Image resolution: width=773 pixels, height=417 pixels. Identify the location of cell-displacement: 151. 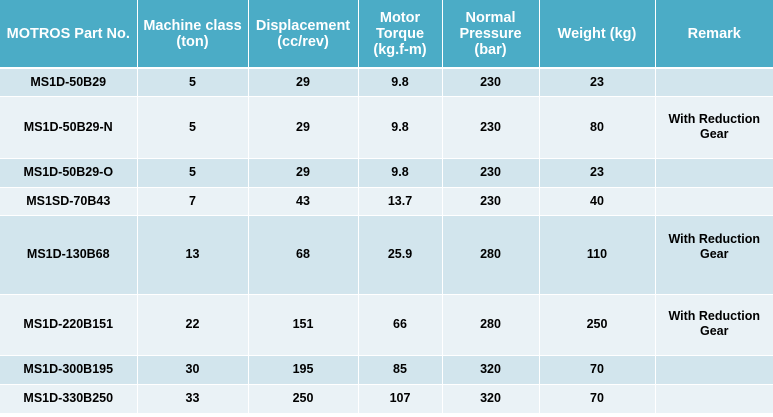
(303, 325).